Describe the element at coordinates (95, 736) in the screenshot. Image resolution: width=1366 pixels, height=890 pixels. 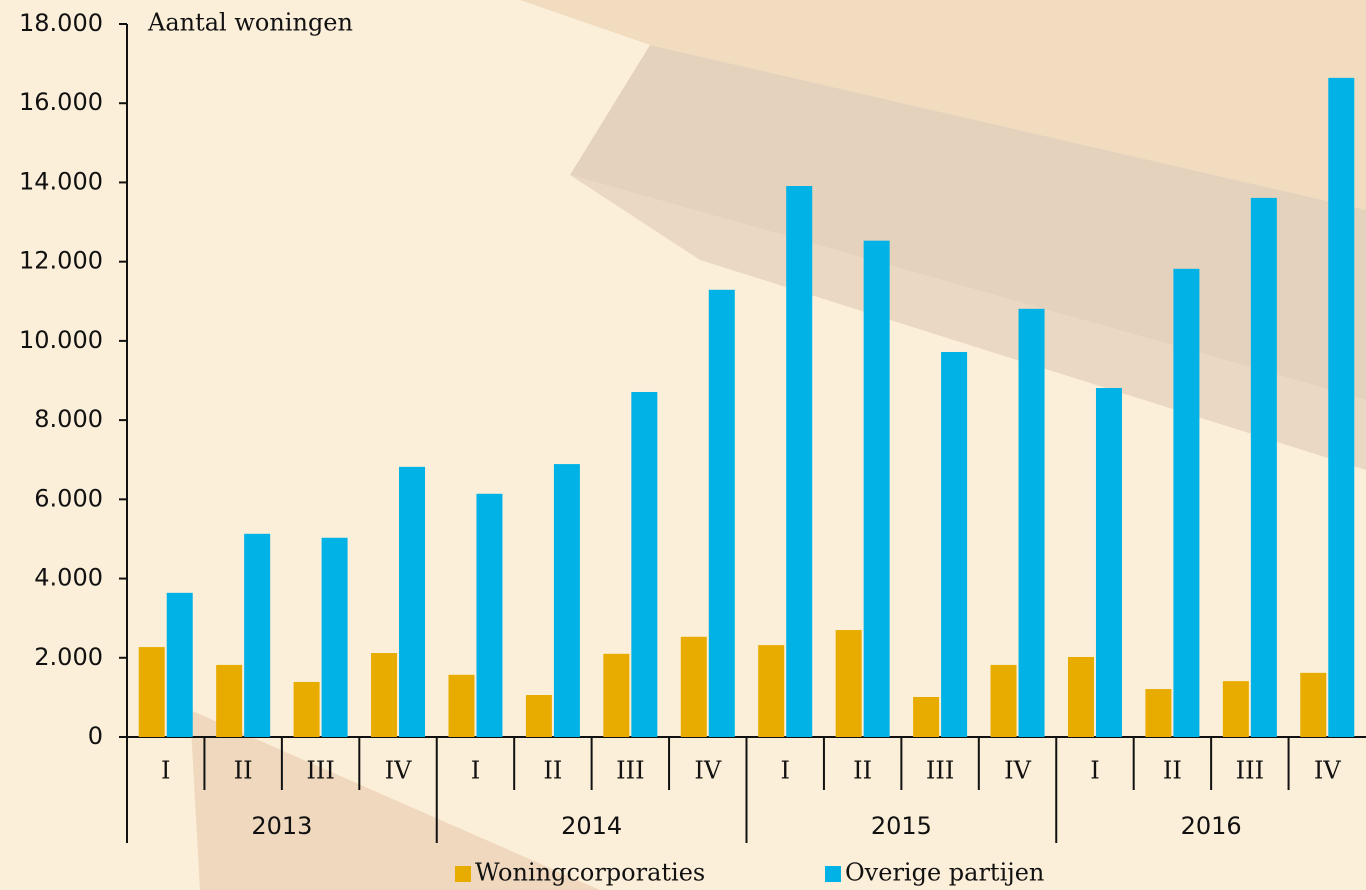
I see `y-tick-label: 0` at that location.